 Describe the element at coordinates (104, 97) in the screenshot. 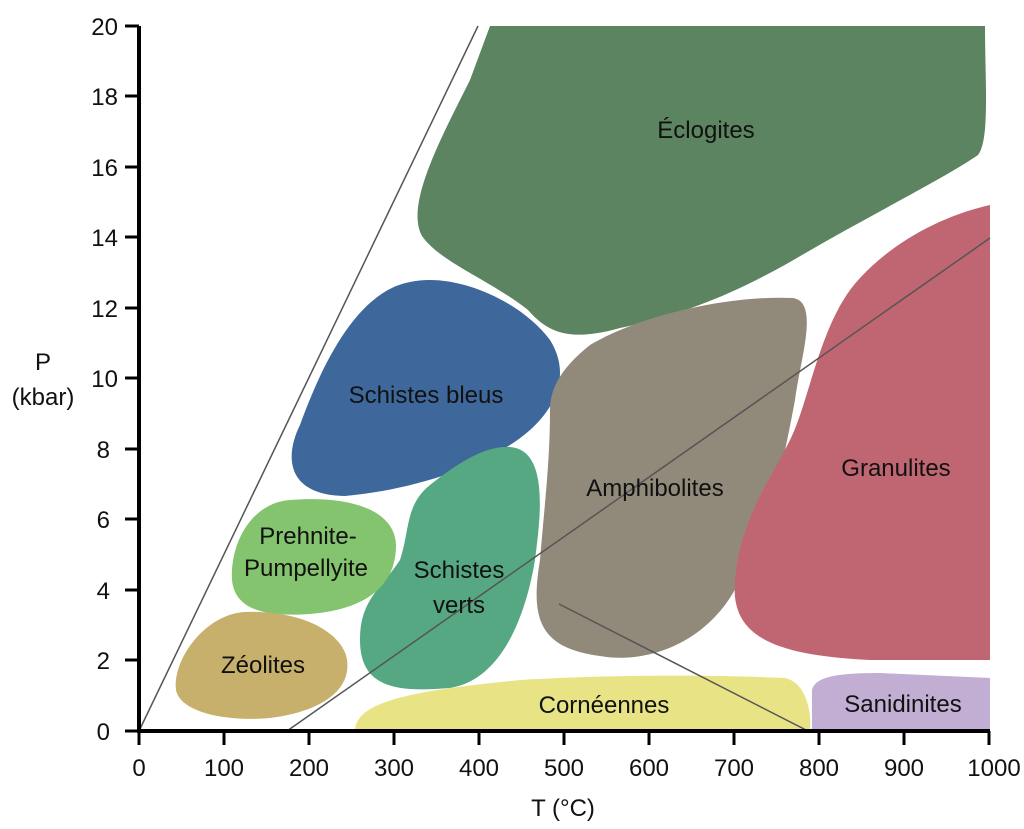

I see `y-tick-label: 18` at that location.